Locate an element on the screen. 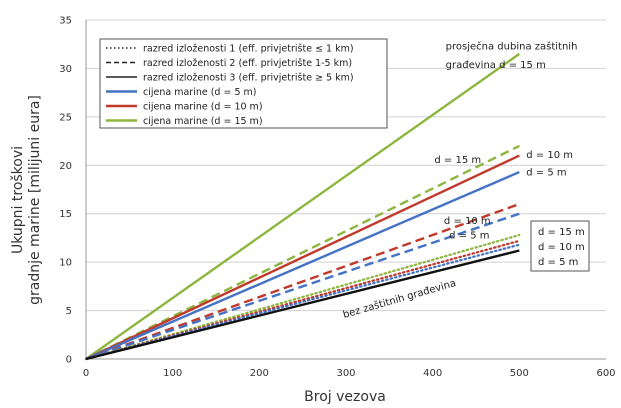 The image size is (621, 408). x-tick-labels: 0 100 200 300 400 500 600 is located at coordinates (349, 373).